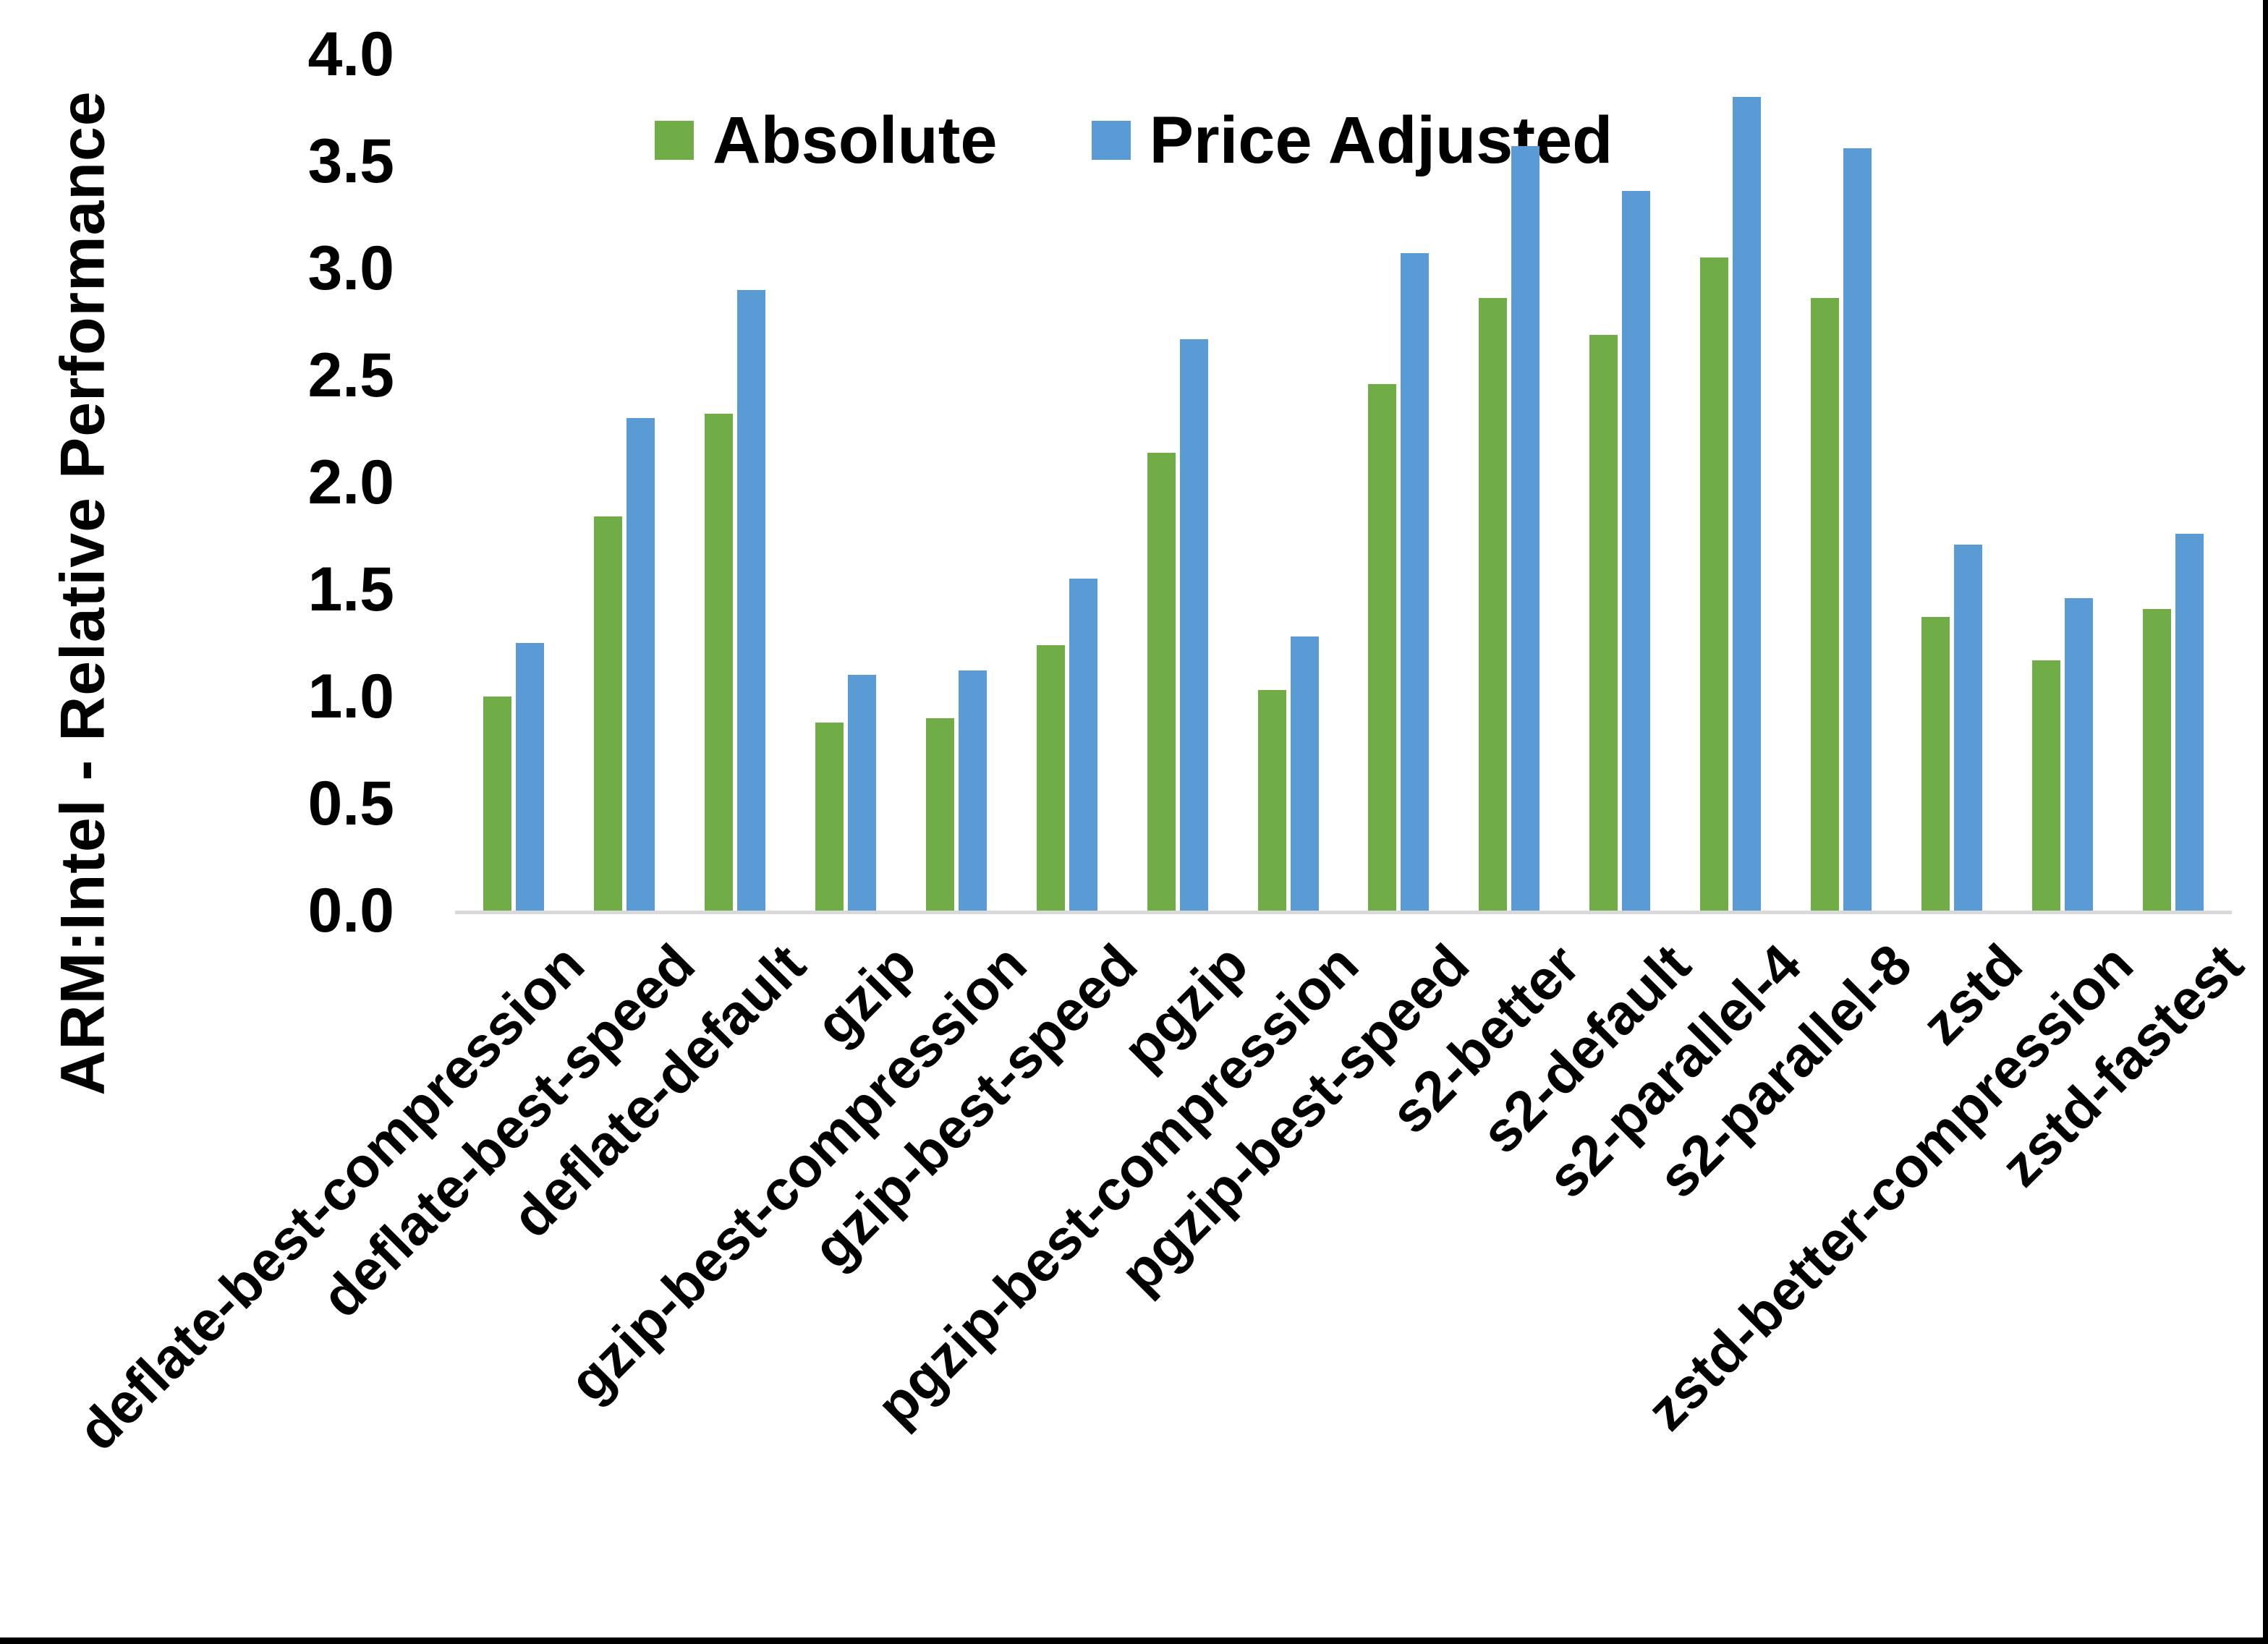 The image size is (2268, 1644). What do you see at coordinates (350, 803) in the screenshot?
I see `y-tick-label: 0.5` at bounding box center [350, 803].